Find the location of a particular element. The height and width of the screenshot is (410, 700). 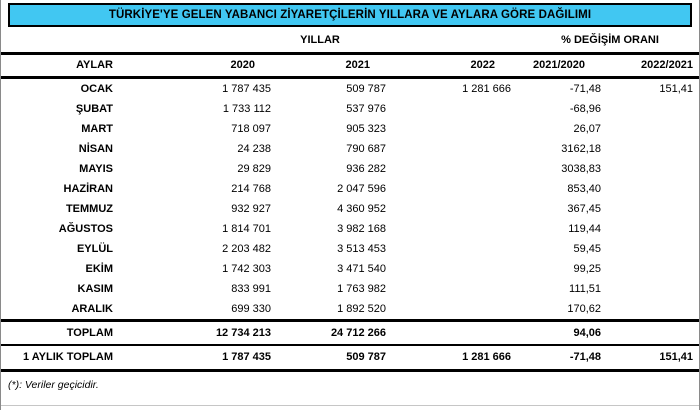

total-change-2021-2020: 94,06 is located at coordinates (587, 333).